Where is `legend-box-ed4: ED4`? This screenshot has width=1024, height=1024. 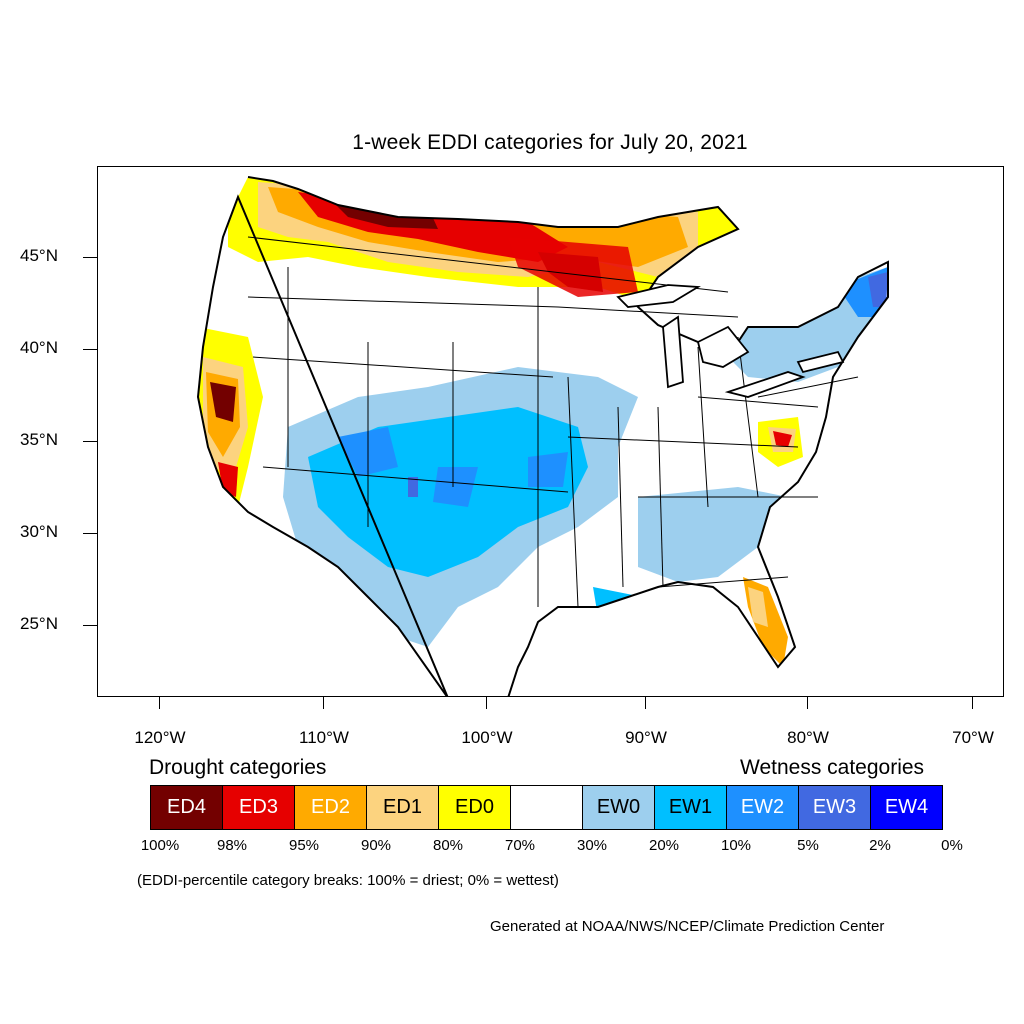 legend-box-ed4: ED4 is located at coordinates (186, 807).